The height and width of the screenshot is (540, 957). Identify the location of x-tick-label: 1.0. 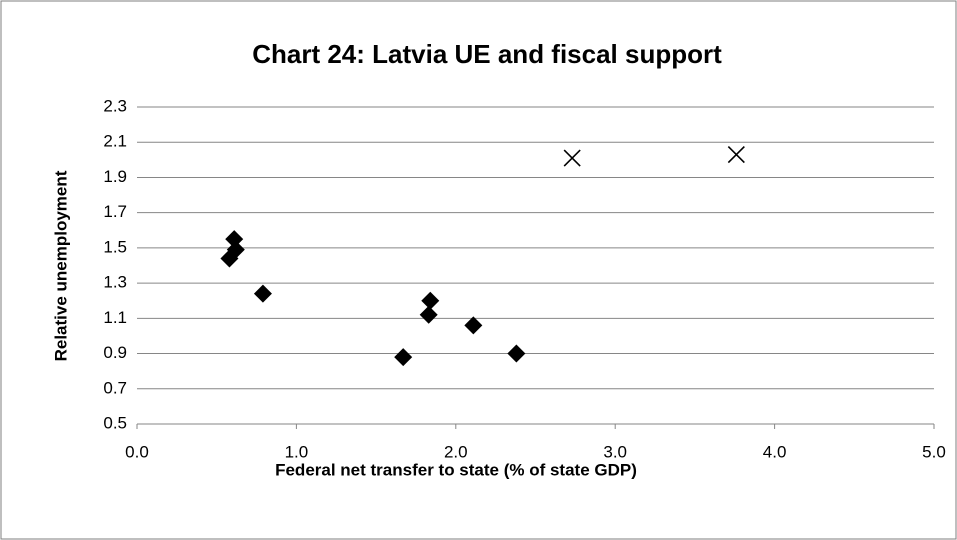
(297, 451).